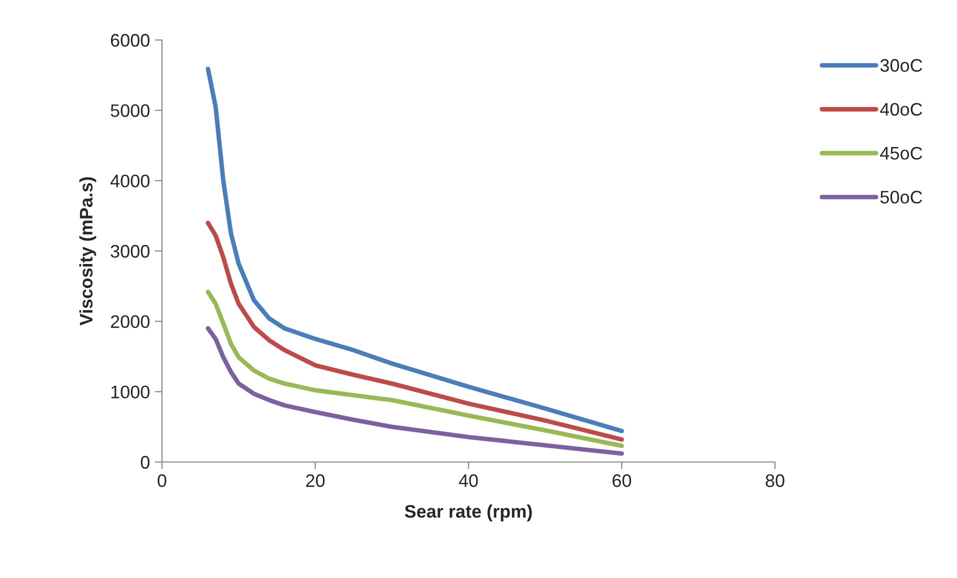  Describe the element at coordinates (130, 392) in the screenshot. I see `y-tick-label: 1000` at that location.